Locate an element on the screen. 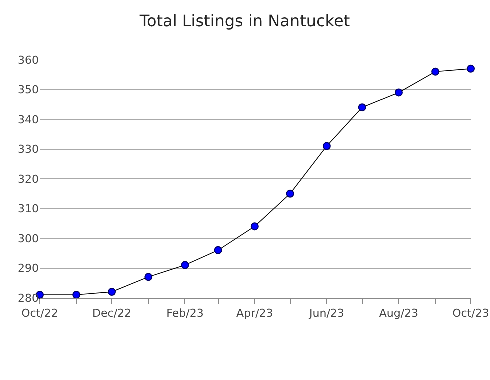  y-tick-label: 330 is located at coordinates (28, 149).